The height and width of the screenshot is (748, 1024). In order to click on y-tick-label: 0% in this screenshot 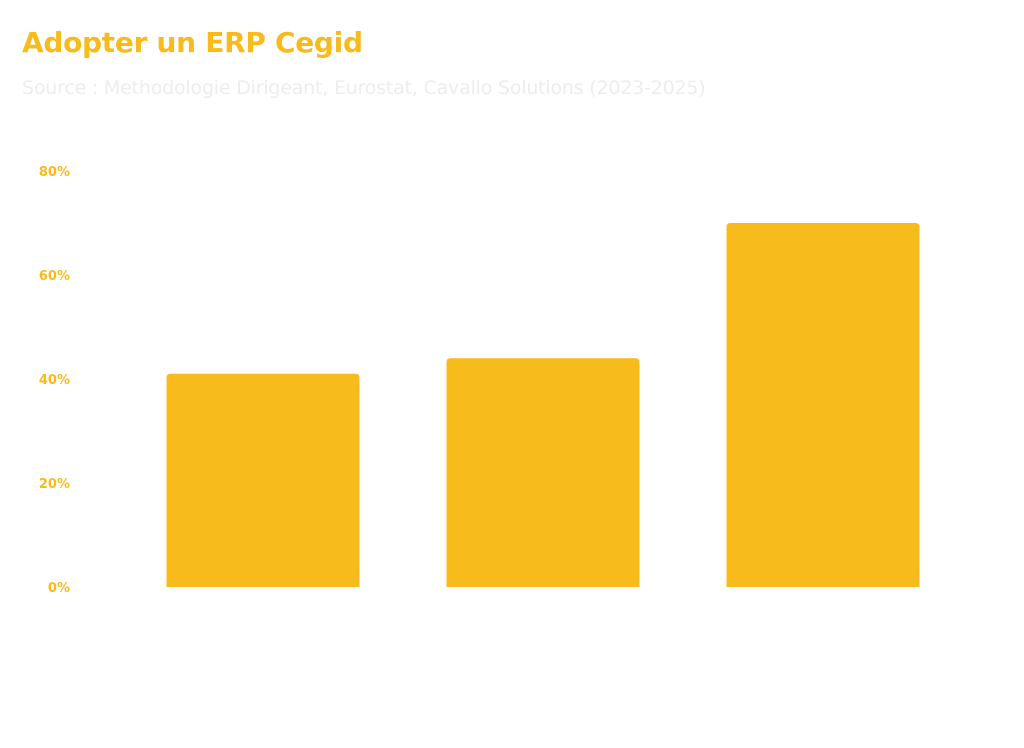, I will do `click(59, 588)`.